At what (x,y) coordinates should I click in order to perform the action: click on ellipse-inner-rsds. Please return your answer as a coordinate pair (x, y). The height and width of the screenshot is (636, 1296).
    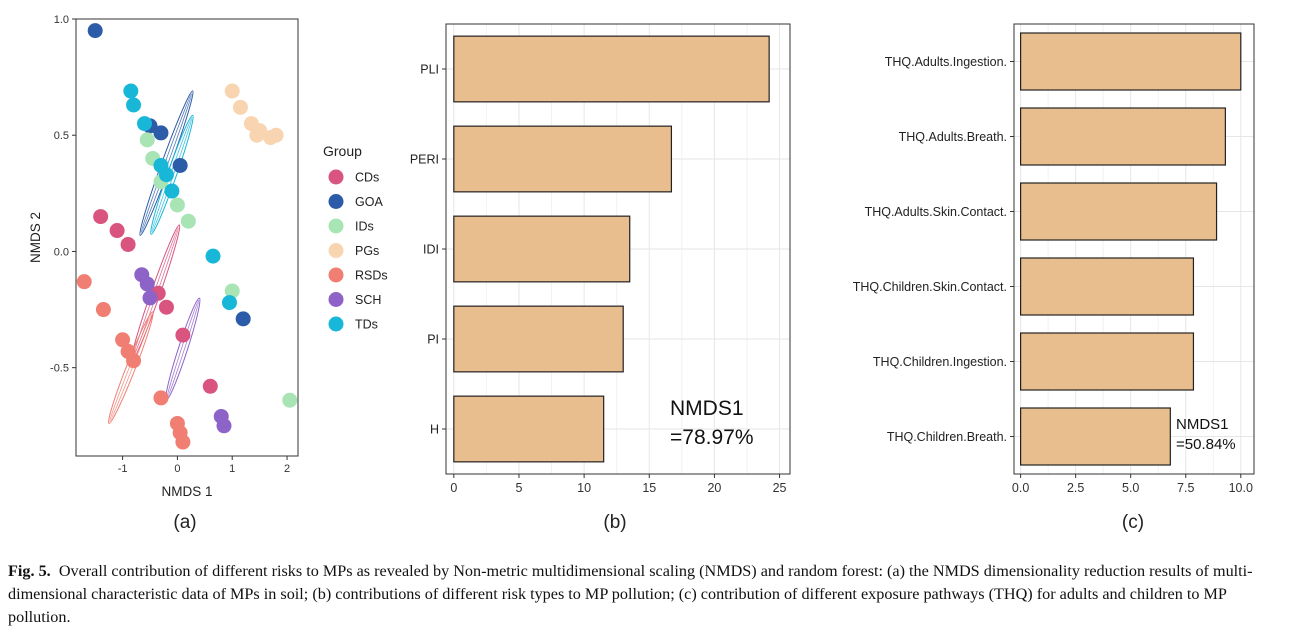
    Looking at the image, I should click on (131, 367).